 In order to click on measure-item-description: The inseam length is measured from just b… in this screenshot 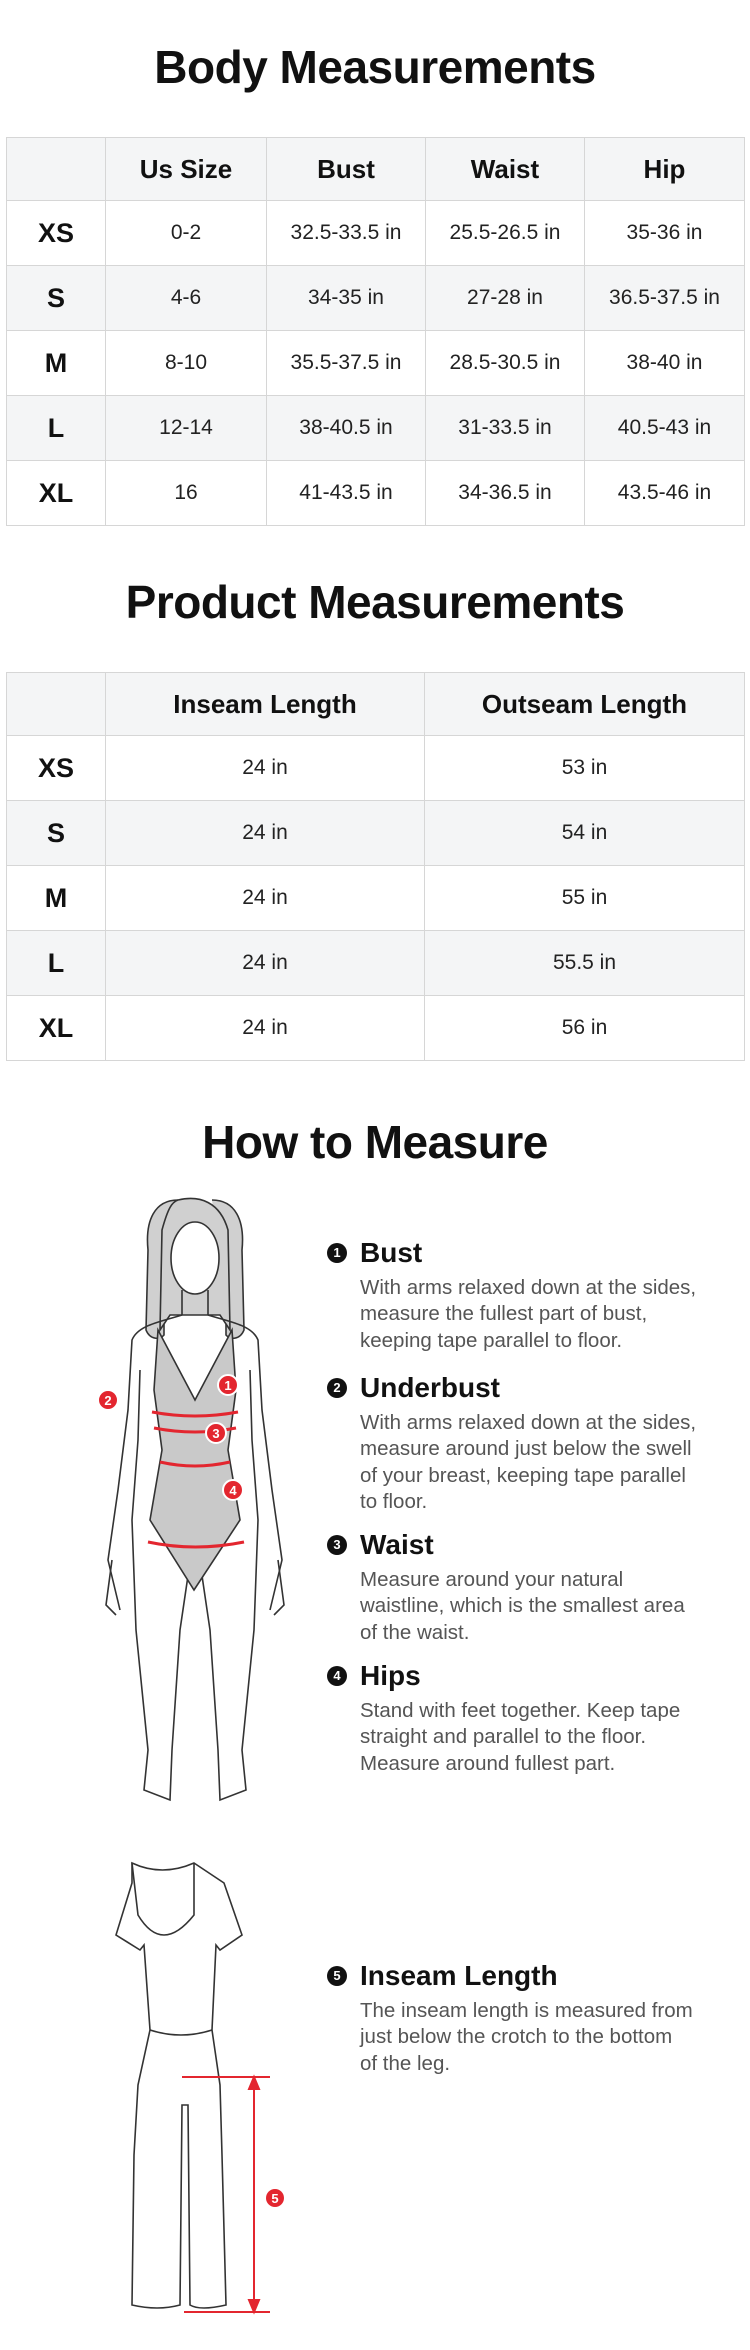, I will do `click(545, 2037)`.